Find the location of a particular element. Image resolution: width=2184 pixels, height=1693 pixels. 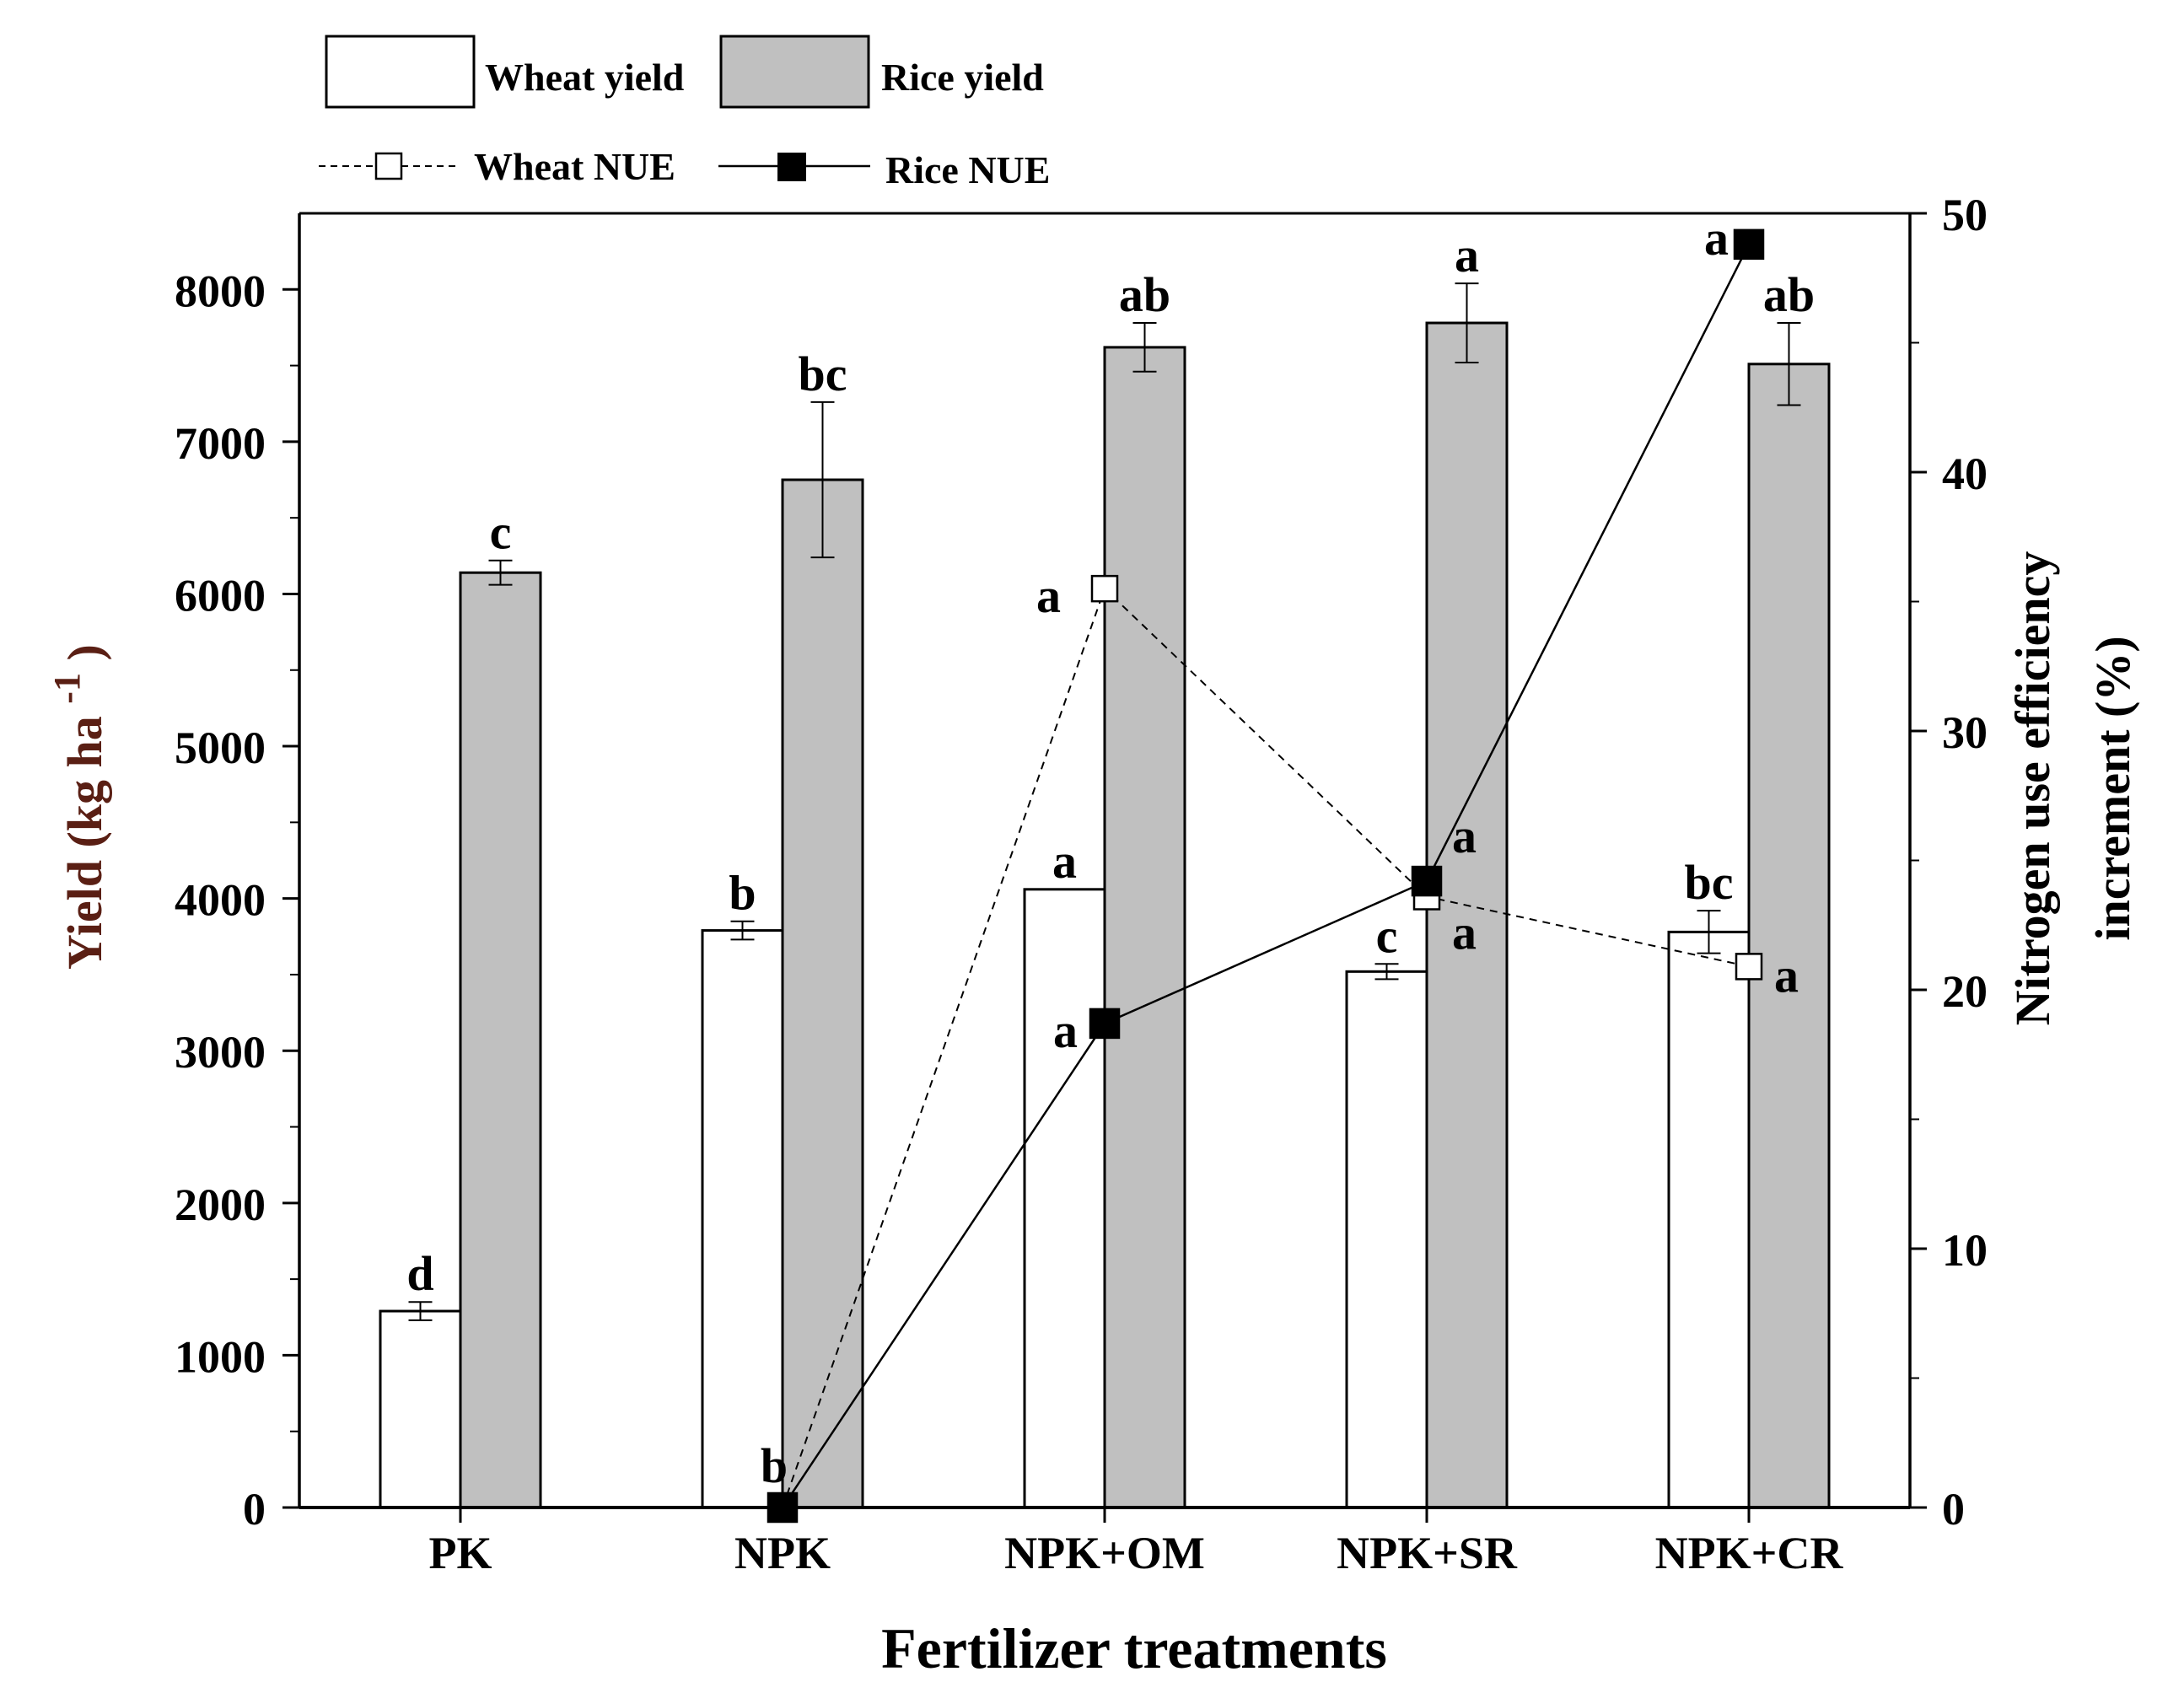

left-axis-title-main: Yield (kg ha is located at coordinates (84, 843).